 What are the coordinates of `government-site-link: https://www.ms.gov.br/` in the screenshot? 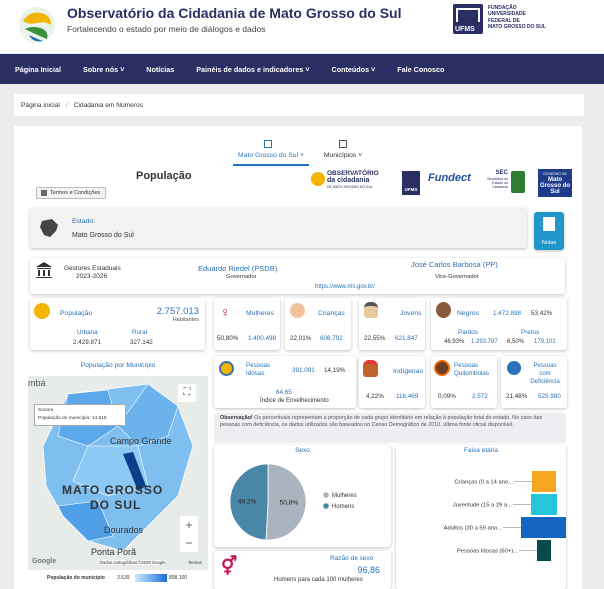 It's located at (345, 287).